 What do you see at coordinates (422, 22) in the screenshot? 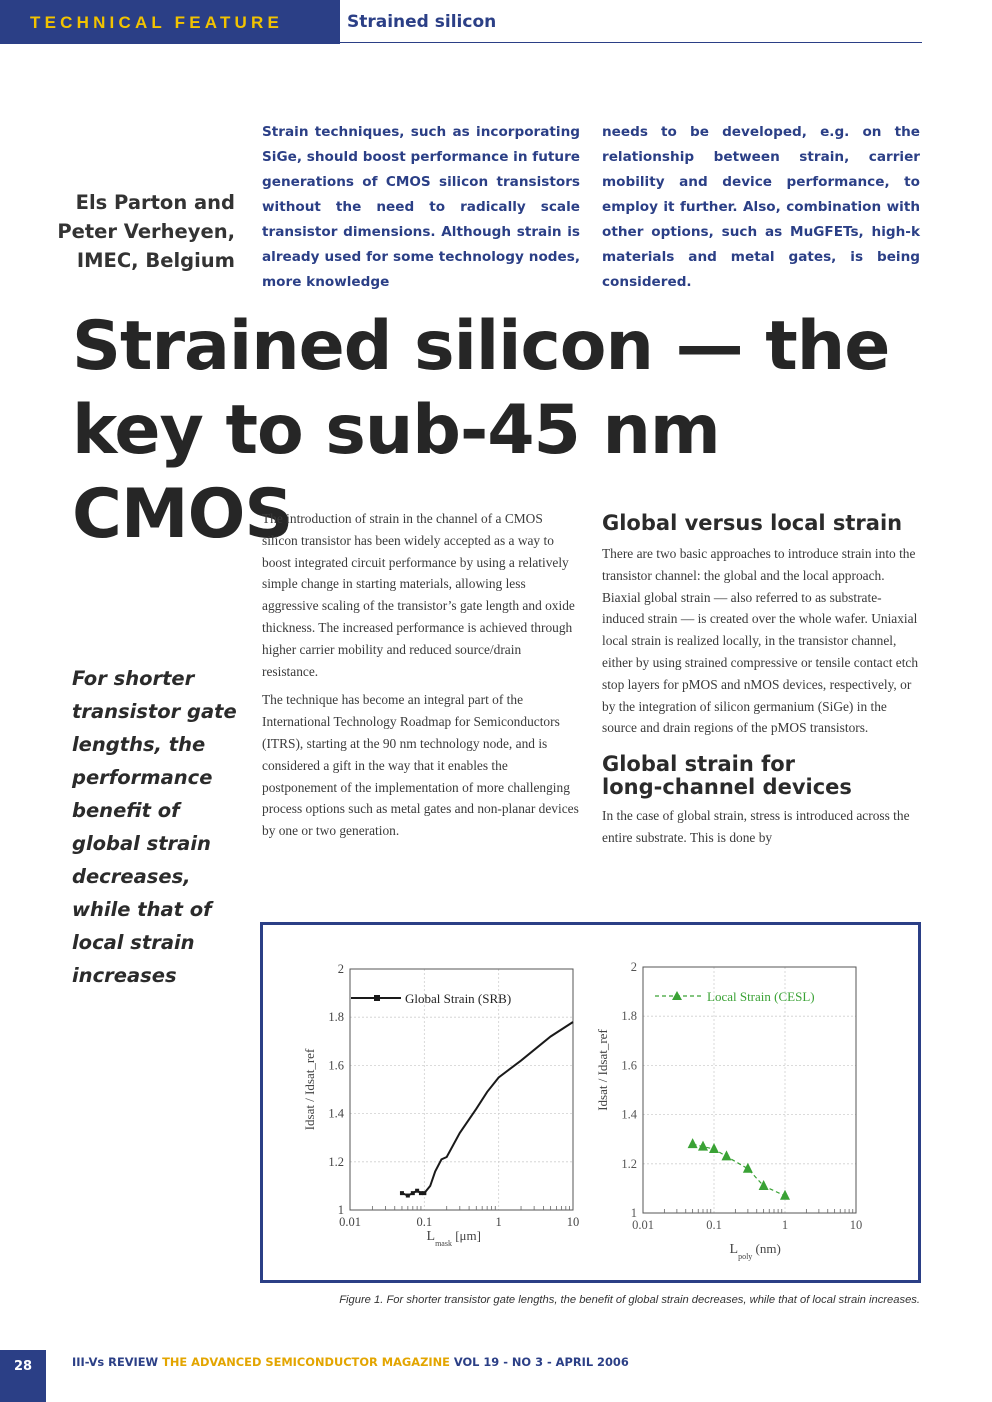
I see `section-title: Strained silicon` at bounding box center [422, 22].